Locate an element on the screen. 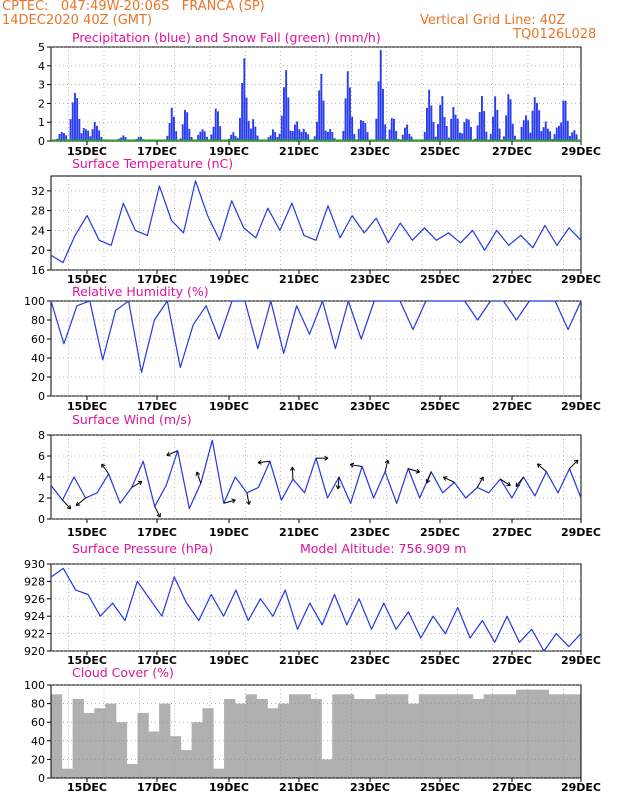 The height and width of the screenshot is (800, 618). y-tick-label: 32 is located at coordinates (38, 191).